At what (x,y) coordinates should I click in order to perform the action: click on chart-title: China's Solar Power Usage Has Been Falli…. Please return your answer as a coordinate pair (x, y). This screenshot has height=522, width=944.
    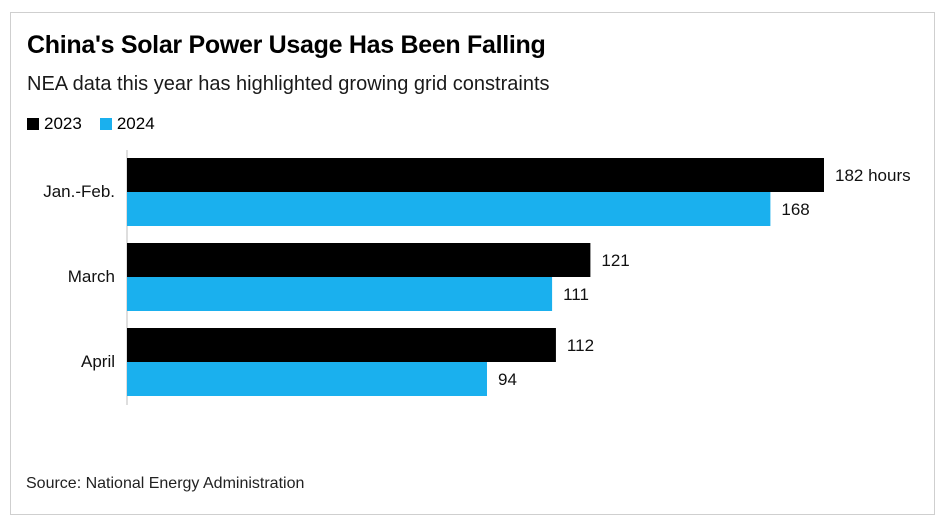
    Looking at the image, I should click on (286, 45).